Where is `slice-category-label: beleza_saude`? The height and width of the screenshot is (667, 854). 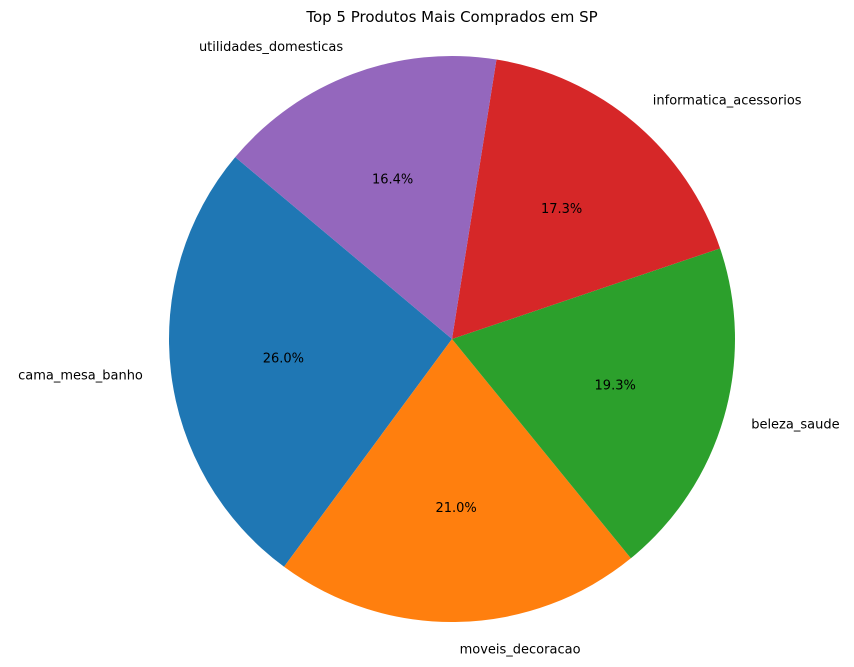 slice-category-label: beleza_saude is located at coordinates (795, 425).